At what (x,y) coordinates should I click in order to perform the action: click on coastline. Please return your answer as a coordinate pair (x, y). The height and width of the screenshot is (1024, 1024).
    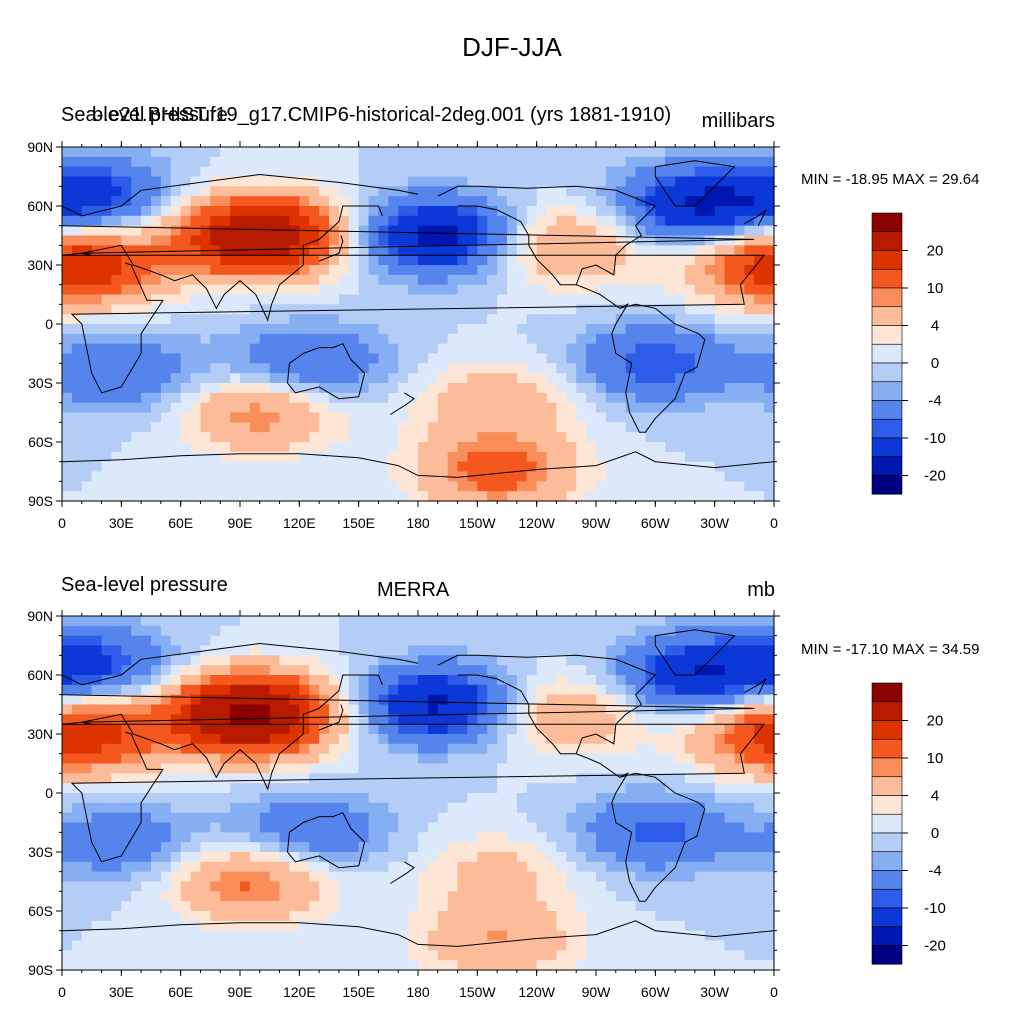
    Looking at the image, I should click on (331, 248).